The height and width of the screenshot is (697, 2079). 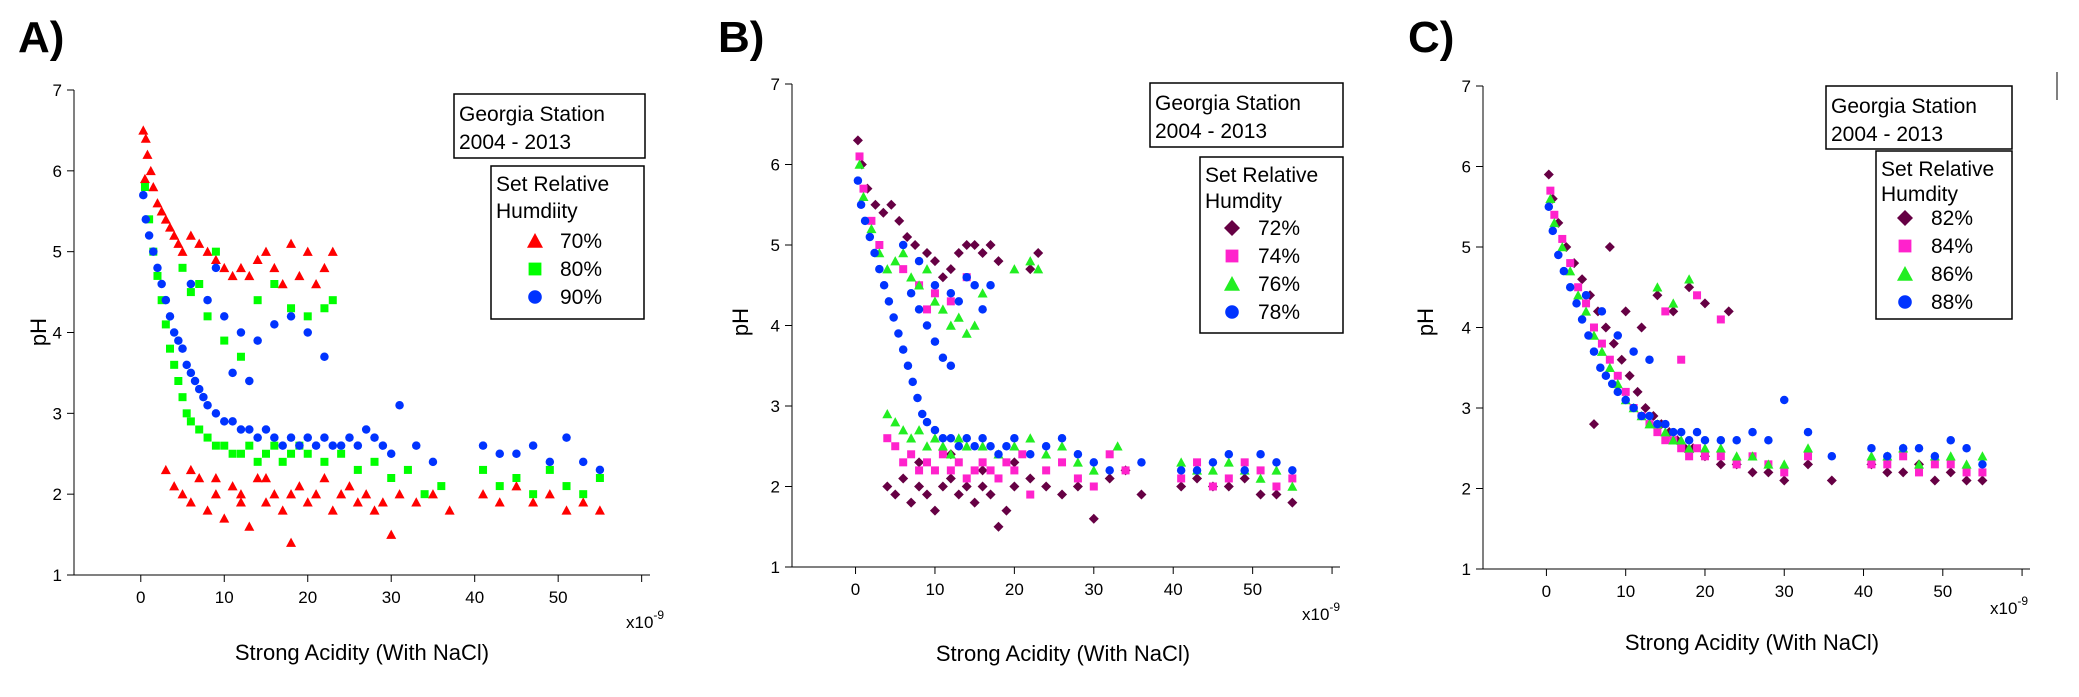 I want to click on y-ticks: 1 2 3 4 5 6 7, so click(x=63, y=333).